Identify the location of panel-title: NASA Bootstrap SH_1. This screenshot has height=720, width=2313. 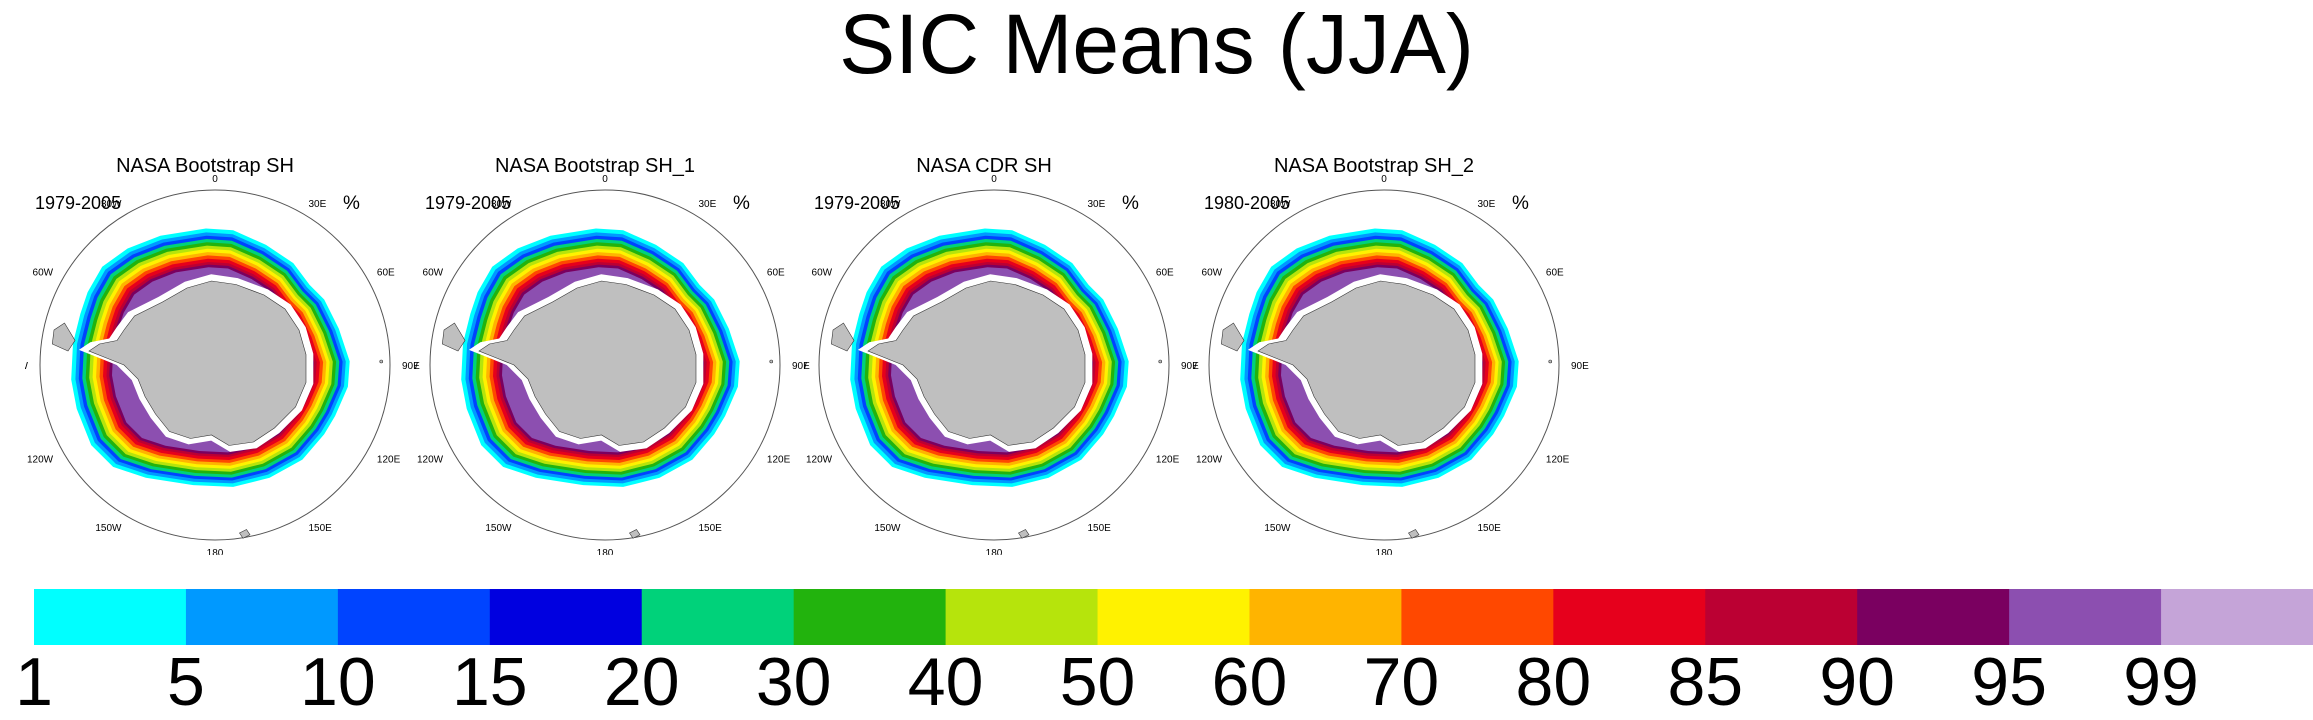
(595, 166).